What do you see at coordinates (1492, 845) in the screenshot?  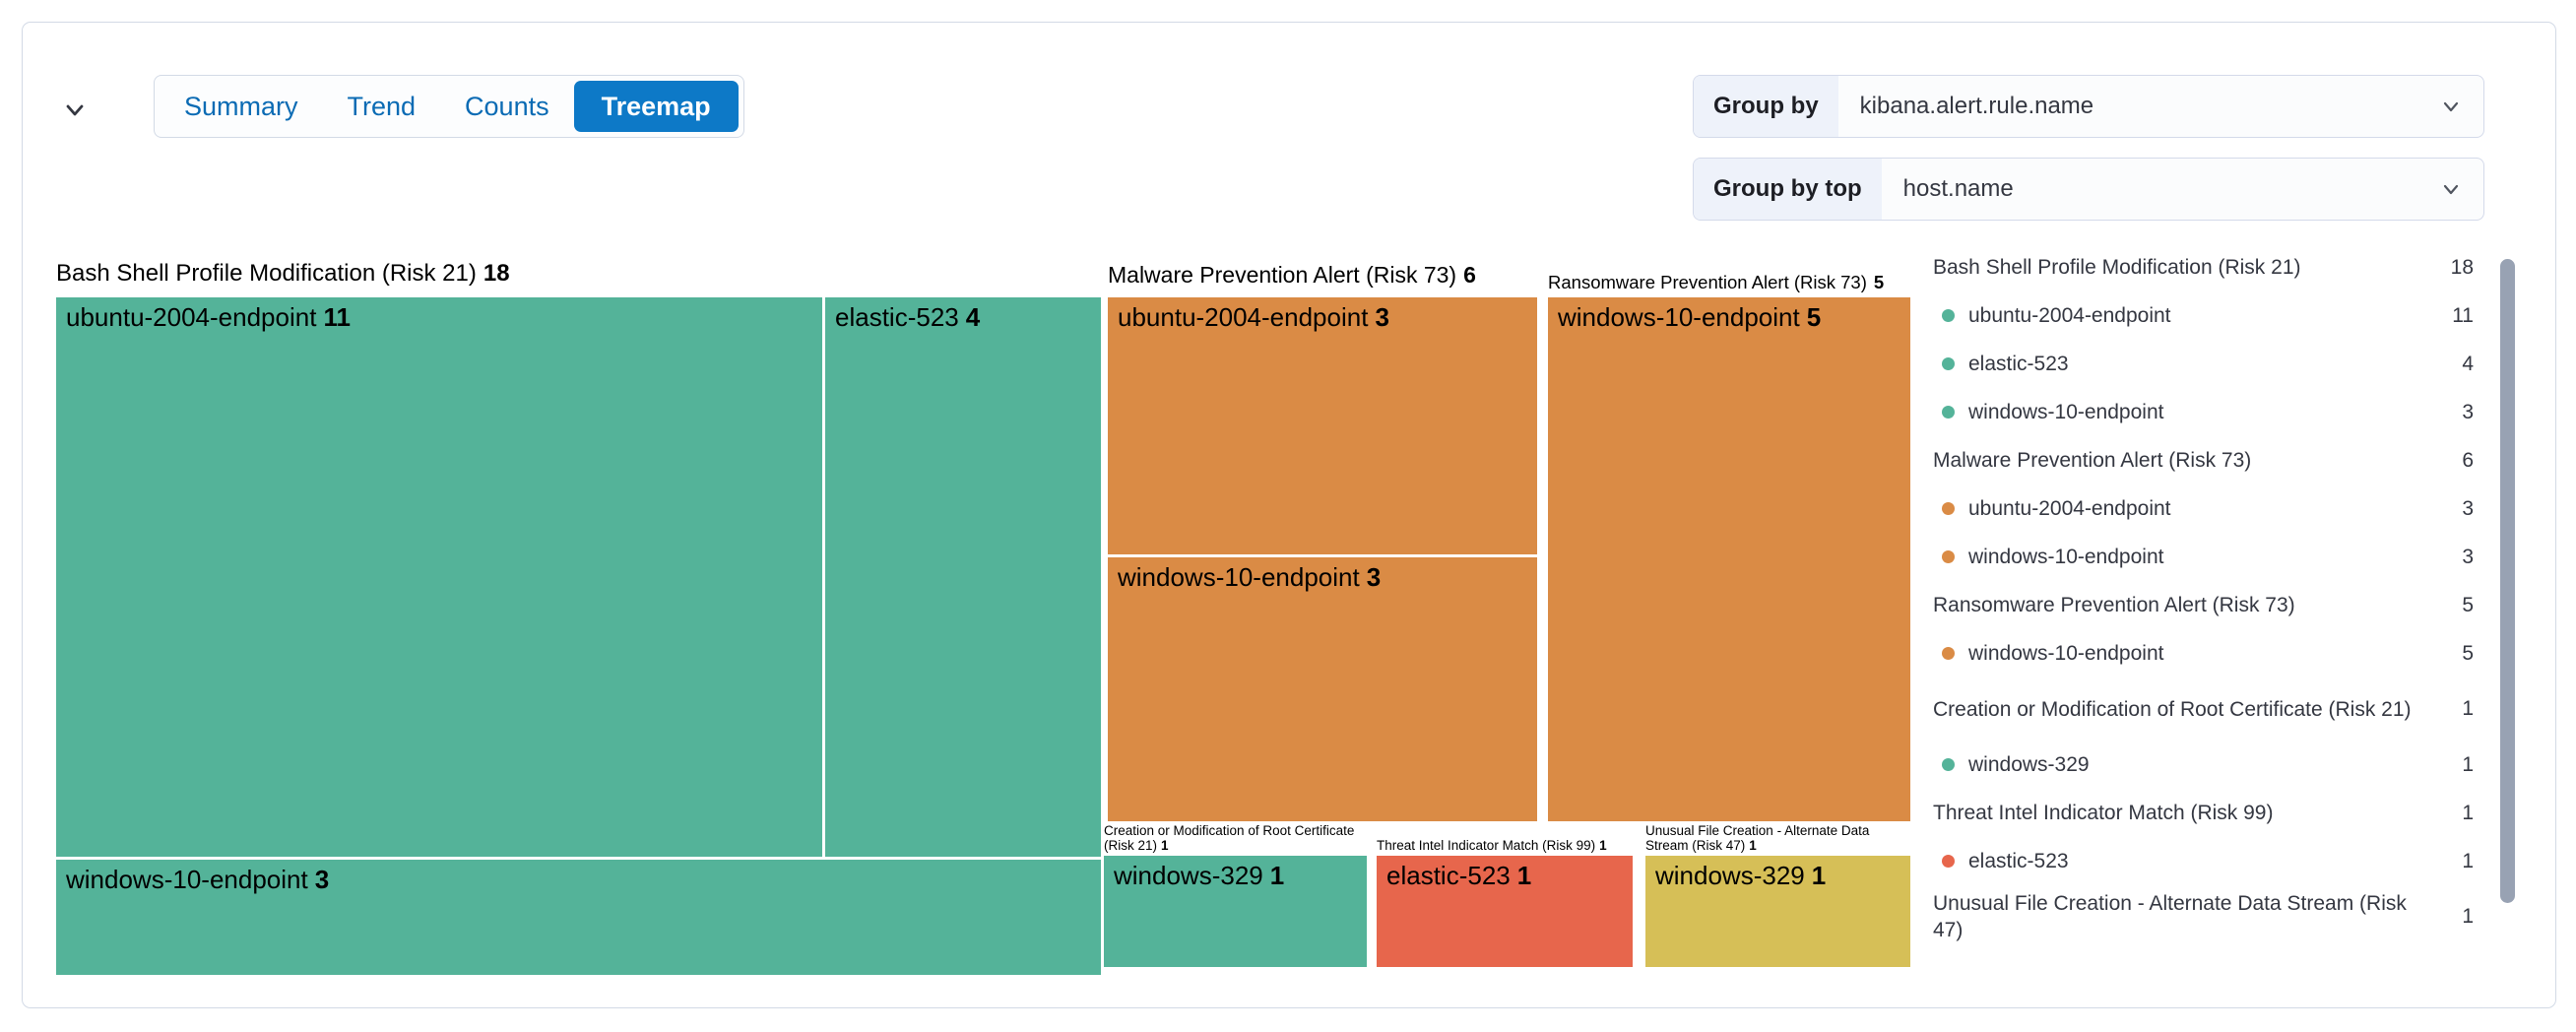 I see `treemap-group-header: Threat Intel Indicator Match (Risk 99) 1` at bounding box center [1492, 845].